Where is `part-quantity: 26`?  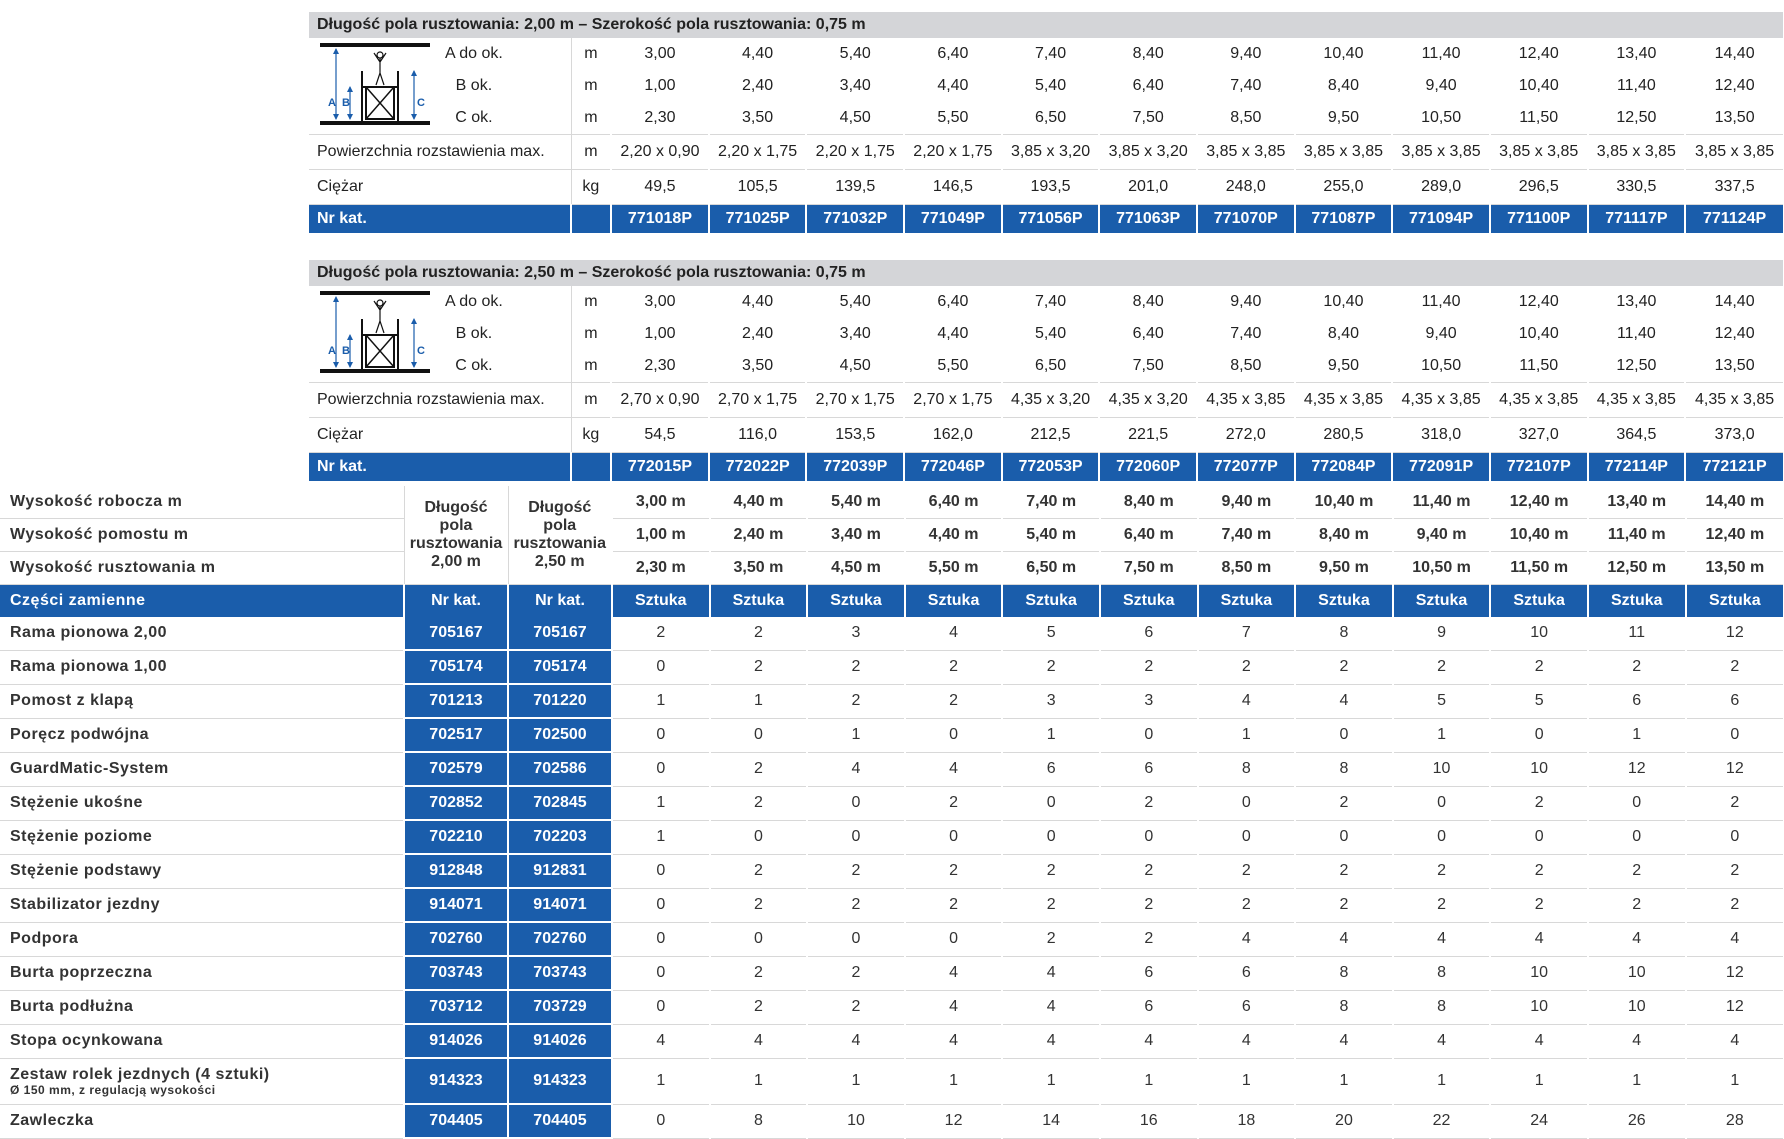
part-quantity: 26 is located at coordinates (1636, 1121).